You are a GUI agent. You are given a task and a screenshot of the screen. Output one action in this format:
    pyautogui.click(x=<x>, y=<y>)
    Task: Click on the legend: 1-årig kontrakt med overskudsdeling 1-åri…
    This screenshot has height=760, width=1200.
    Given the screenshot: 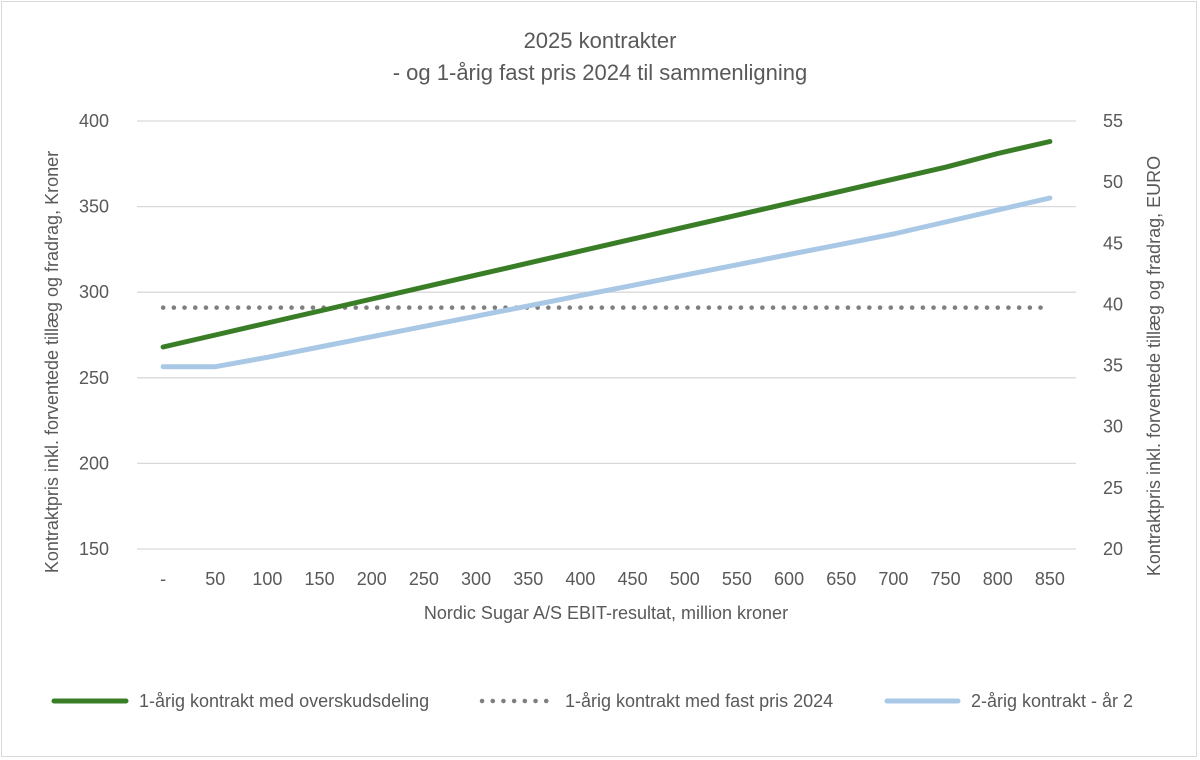 What is the action you would take?
    pyautogui.click(x=592, y=701)
    